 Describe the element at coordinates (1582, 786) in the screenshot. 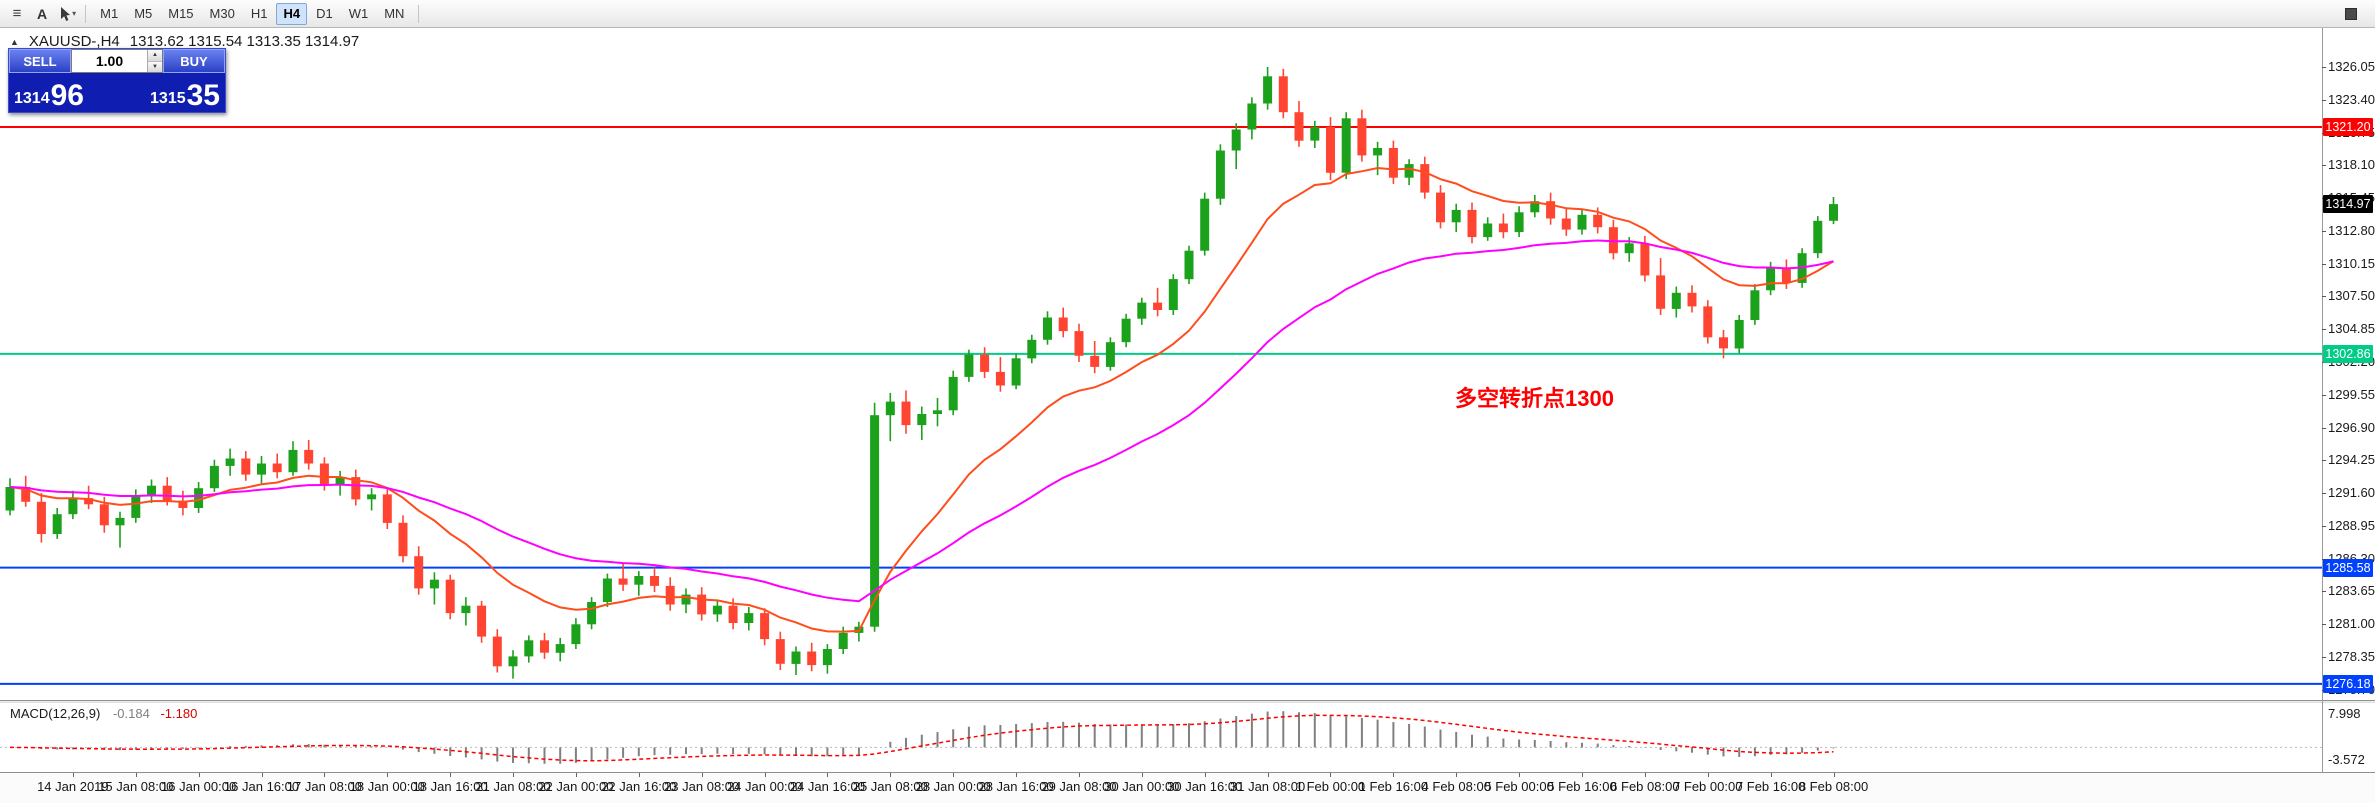

I see `time-axis-label: 5 Feb 16:00` at that location.